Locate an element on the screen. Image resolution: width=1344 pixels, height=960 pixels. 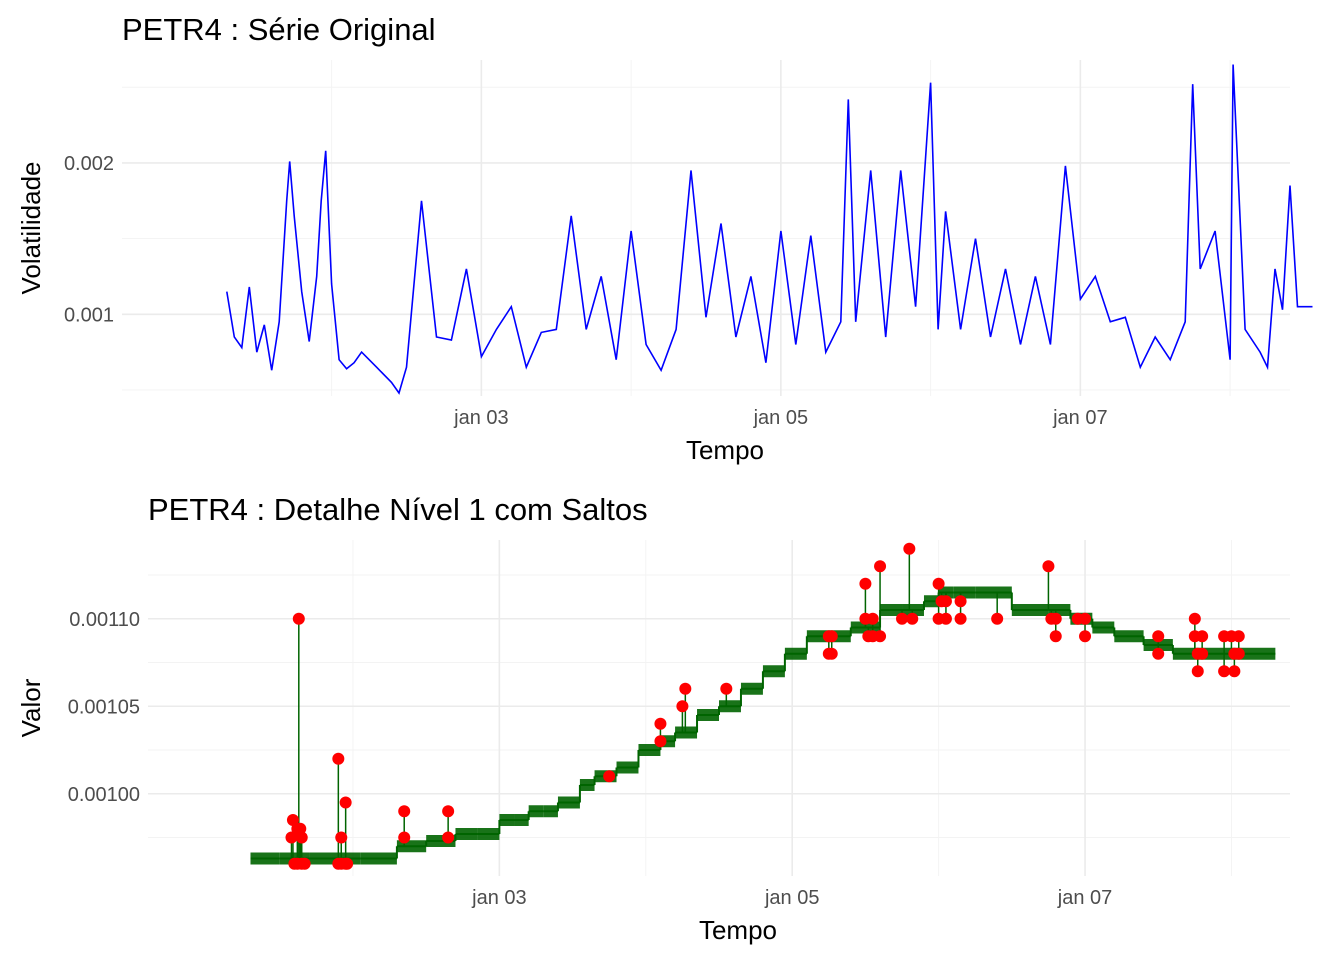
chart-title-detalhe-nivel-1: PETR4 : Detalhe Nível 1 com Saltos is located at coordinates (398, 509).